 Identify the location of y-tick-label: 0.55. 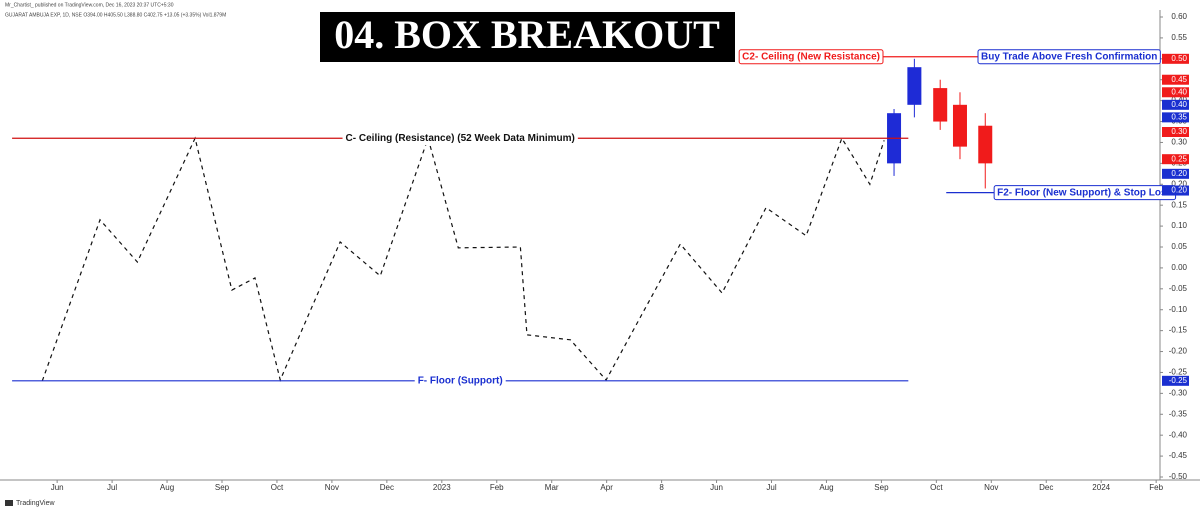
(1179, 37).